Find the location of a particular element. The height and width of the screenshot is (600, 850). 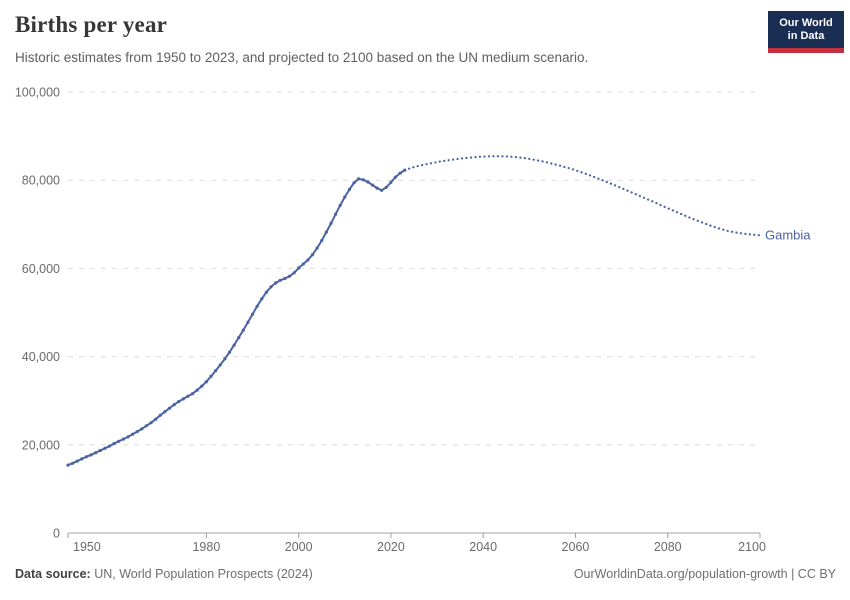

data-source-value: UN, World Population Prospects (2024) is located at coordinates (201, 574).